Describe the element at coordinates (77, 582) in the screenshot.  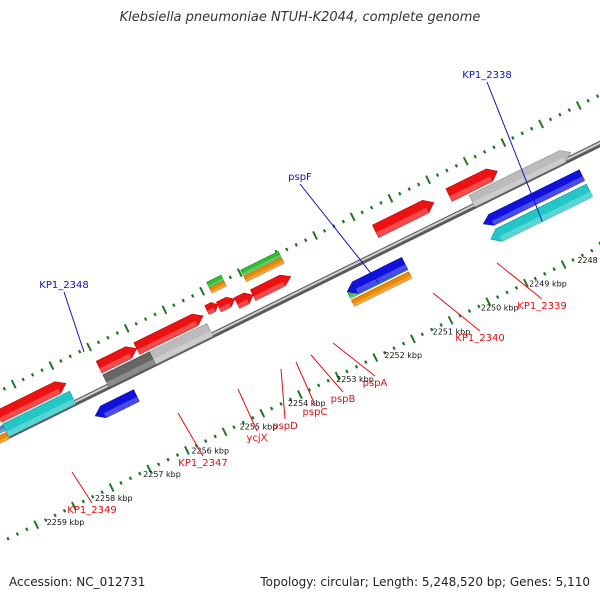
I see `accession-text: Accession: NC_012731` at that location.